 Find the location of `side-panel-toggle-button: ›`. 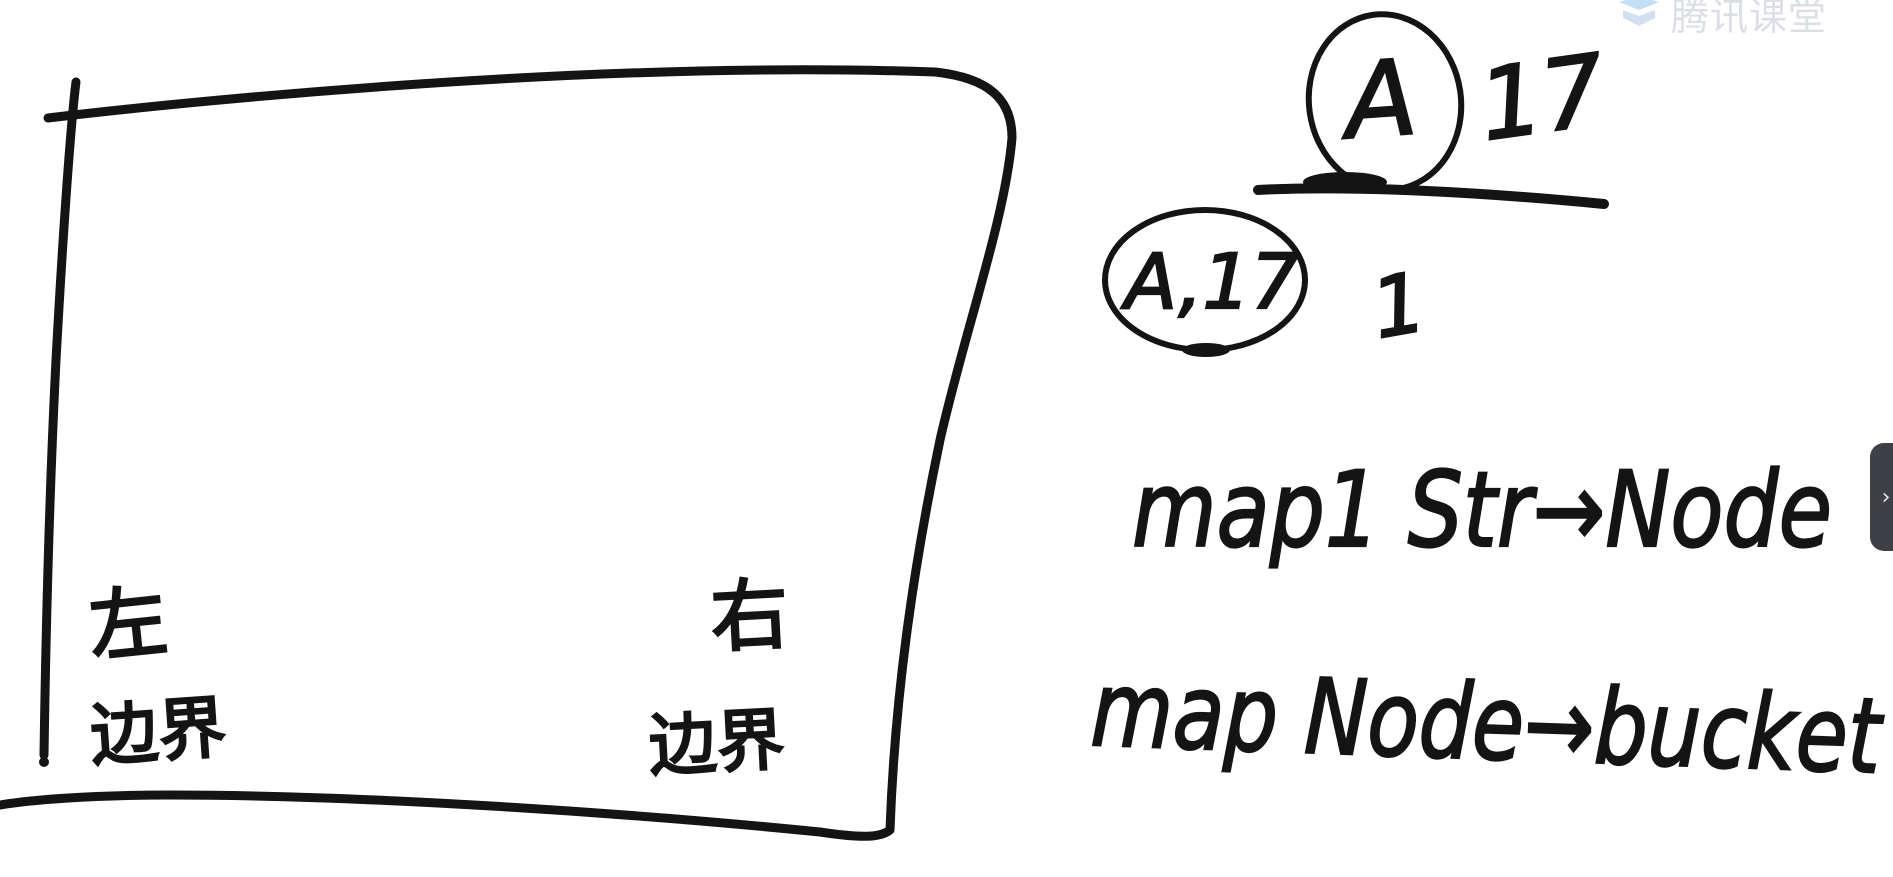

side-panel-toggle-button: › is located at coordinates (1881, 497).